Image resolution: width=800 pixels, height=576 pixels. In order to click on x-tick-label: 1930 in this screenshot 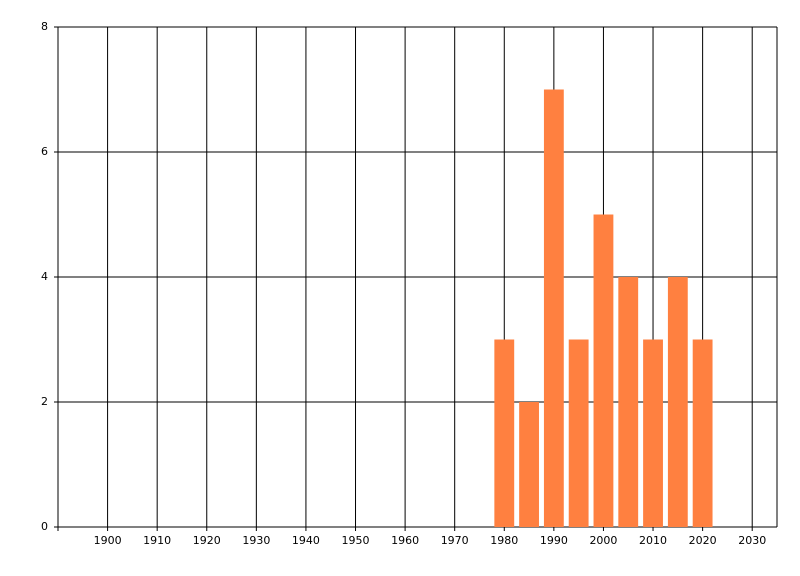, I will do `click(256, 540)`.